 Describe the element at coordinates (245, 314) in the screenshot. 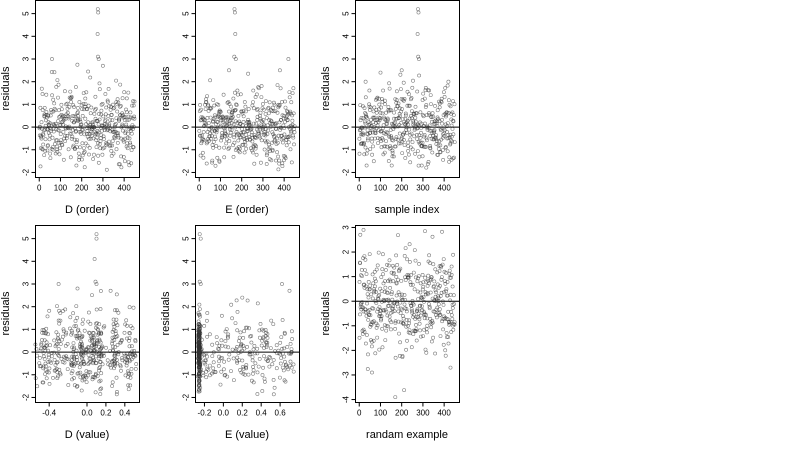

I see `e-value-points` at that location.